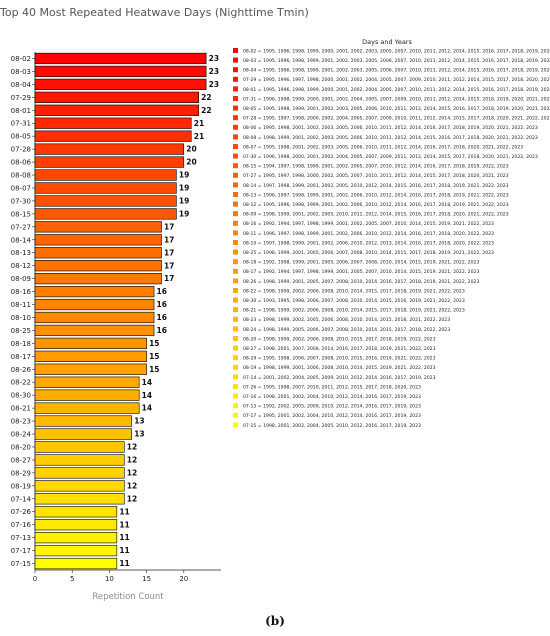 Image resolution: width=550 pixels, height=636 pixels. What do you see at coordinates (184, 188) in the screenshot?
I see `bar-value-label: 19` at bounding box center [184, 188].